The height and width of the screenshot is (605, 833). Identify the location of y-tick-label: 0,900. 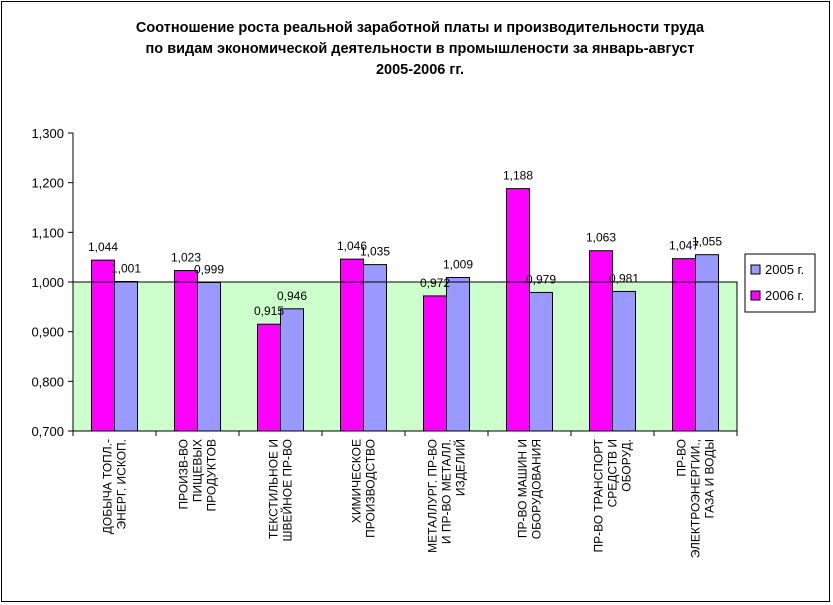
(47, 332).